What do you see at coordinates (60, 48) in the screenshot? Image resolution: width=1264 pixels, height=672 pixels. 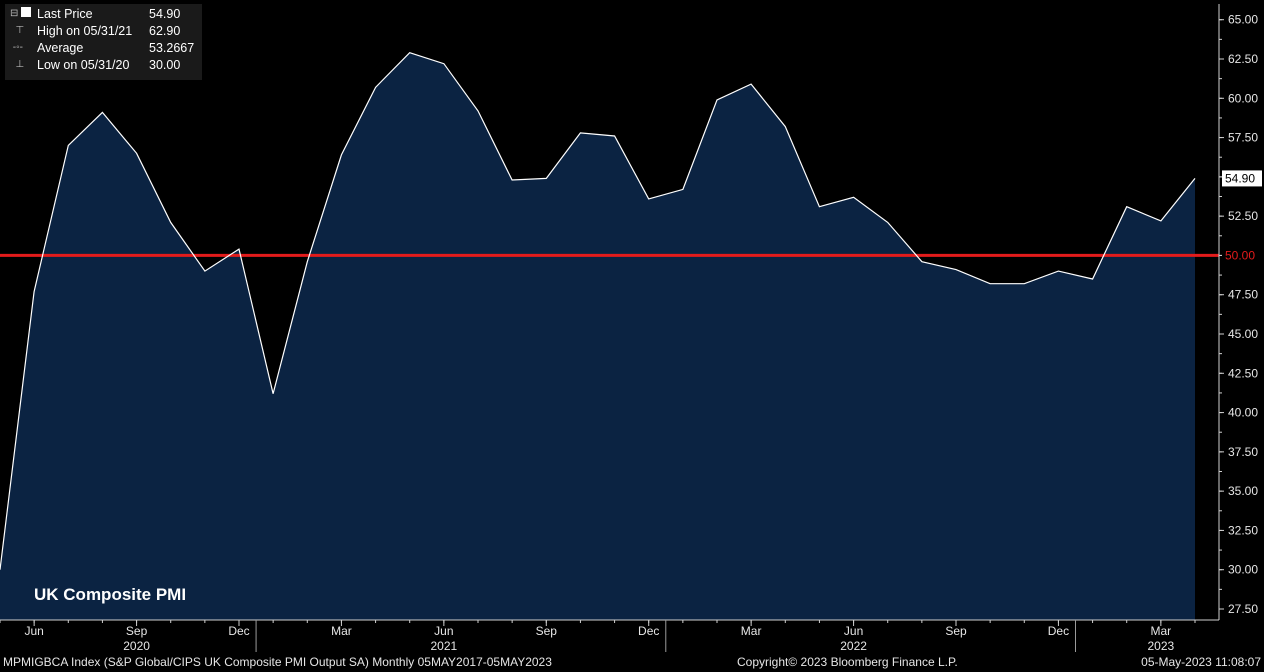 I see `legend-label: Average` at bounding box center [60, 48].